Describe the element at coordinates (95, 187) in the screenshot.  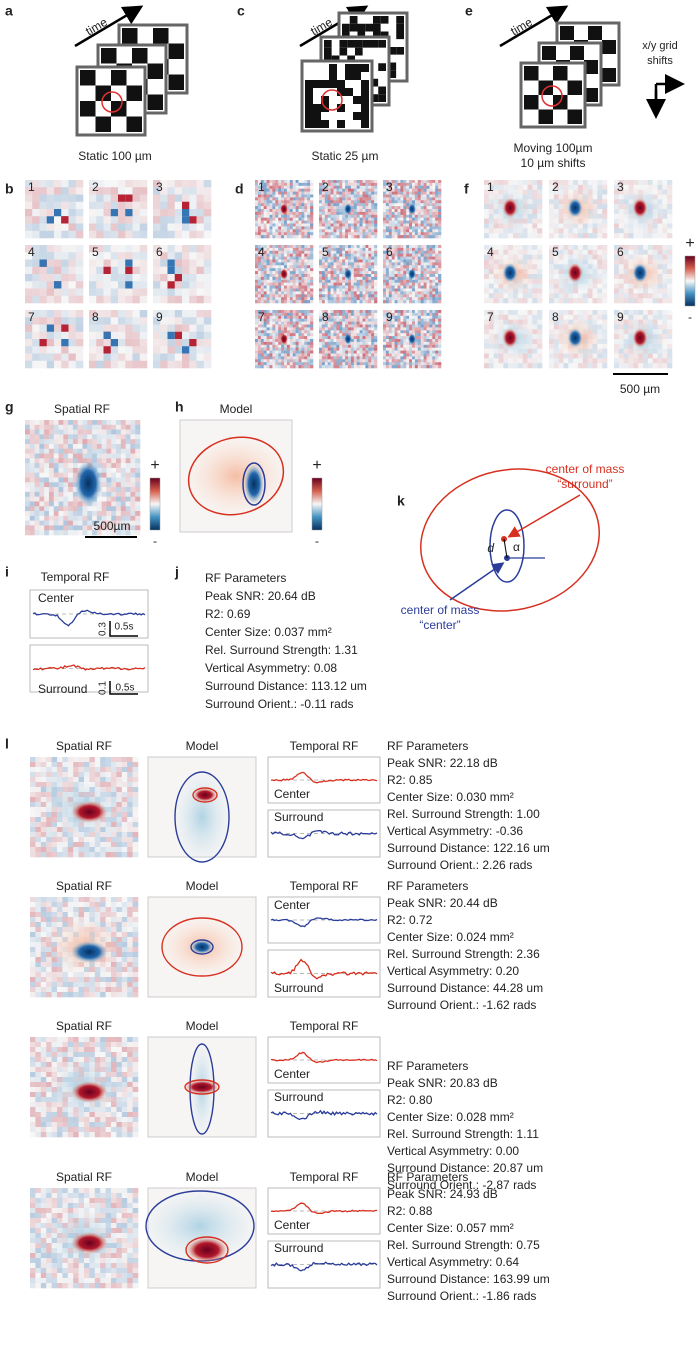
I see `cell-number: 2` at that location.